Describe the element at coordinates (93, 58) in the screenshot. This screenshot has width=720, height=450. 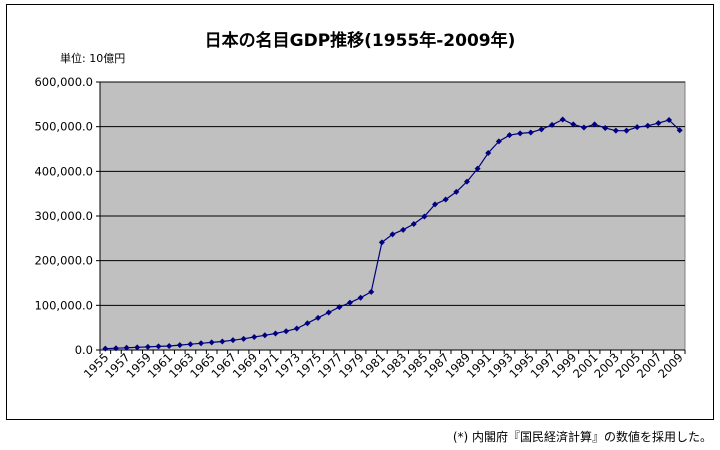
I see `unit-label: 単位: 10億円` at that location.